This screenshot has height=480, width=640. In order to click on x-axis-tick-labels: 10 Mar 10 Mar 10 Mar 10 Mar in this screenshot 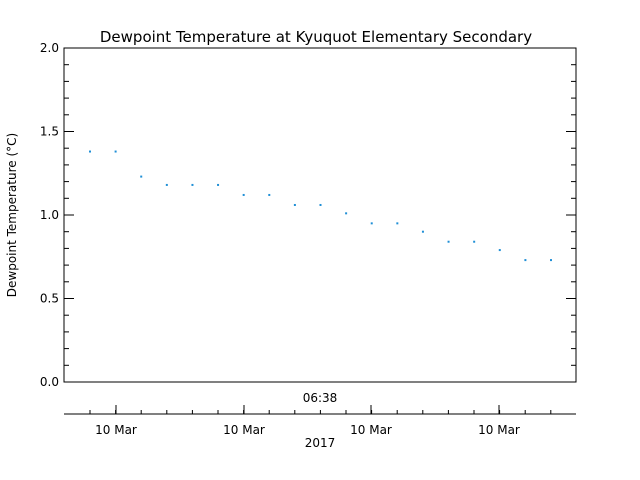, I will do `click(307, 430)`.